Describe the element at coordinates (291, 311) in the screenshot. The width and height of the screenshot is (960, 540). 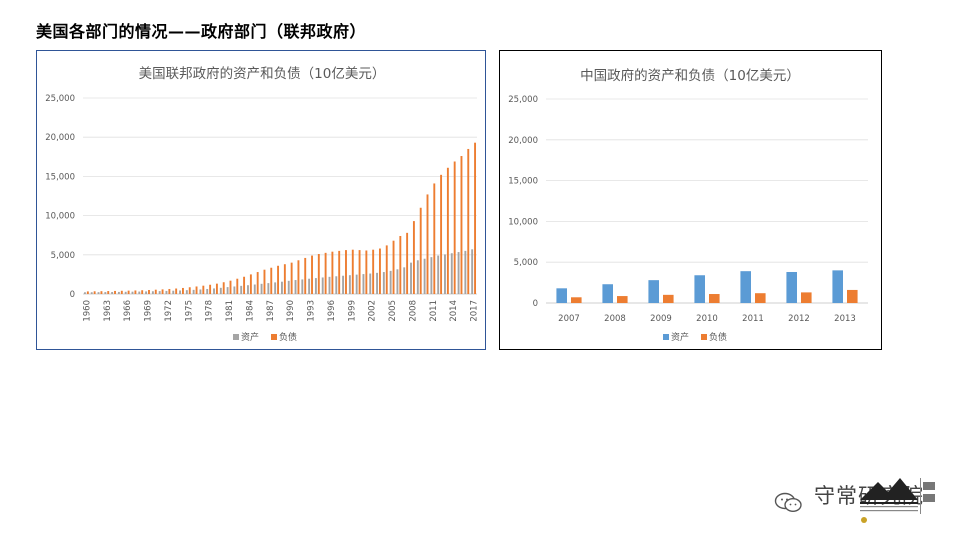
I see `x-tick-label: 1990` at that location.